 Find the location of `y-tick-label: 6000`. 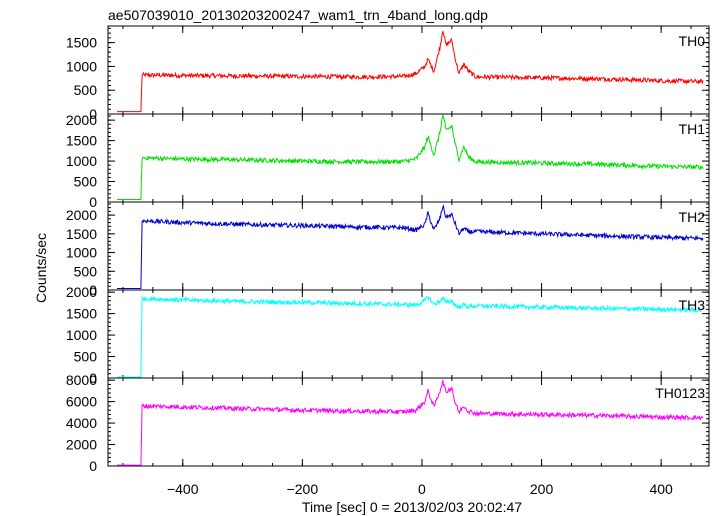

y-tick-label: 6000 is located at coordinates (81, 402).